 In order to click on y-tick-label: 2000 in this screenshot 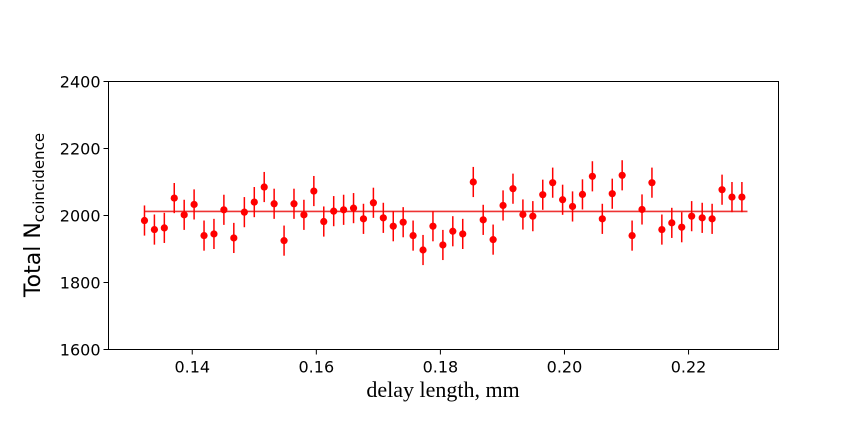, I will do `click(80, 216)`.